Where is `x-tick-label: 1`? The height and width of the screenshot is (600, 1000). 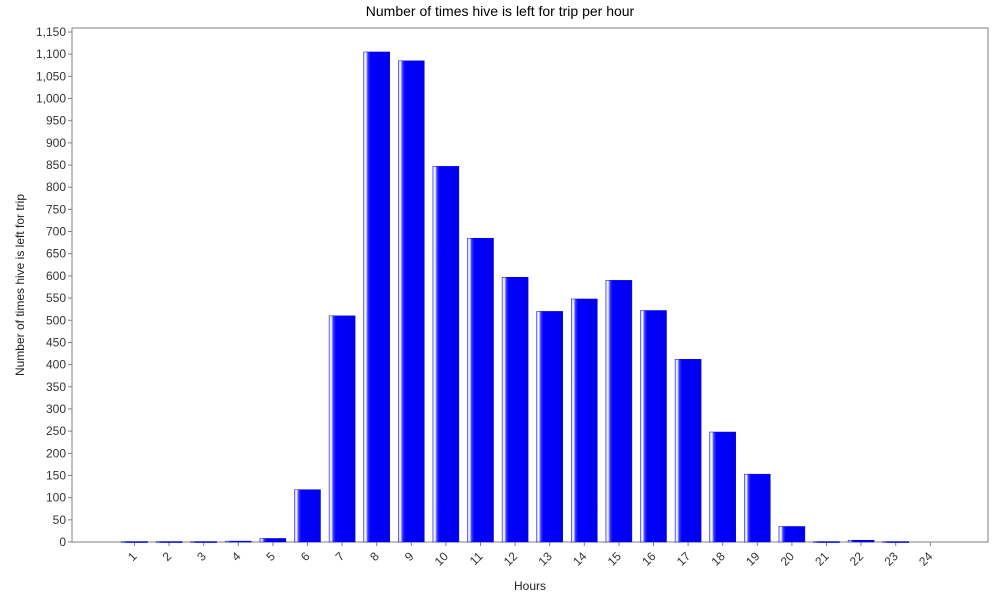
x-tick-label: 1 is located at coordinates (132, 556).